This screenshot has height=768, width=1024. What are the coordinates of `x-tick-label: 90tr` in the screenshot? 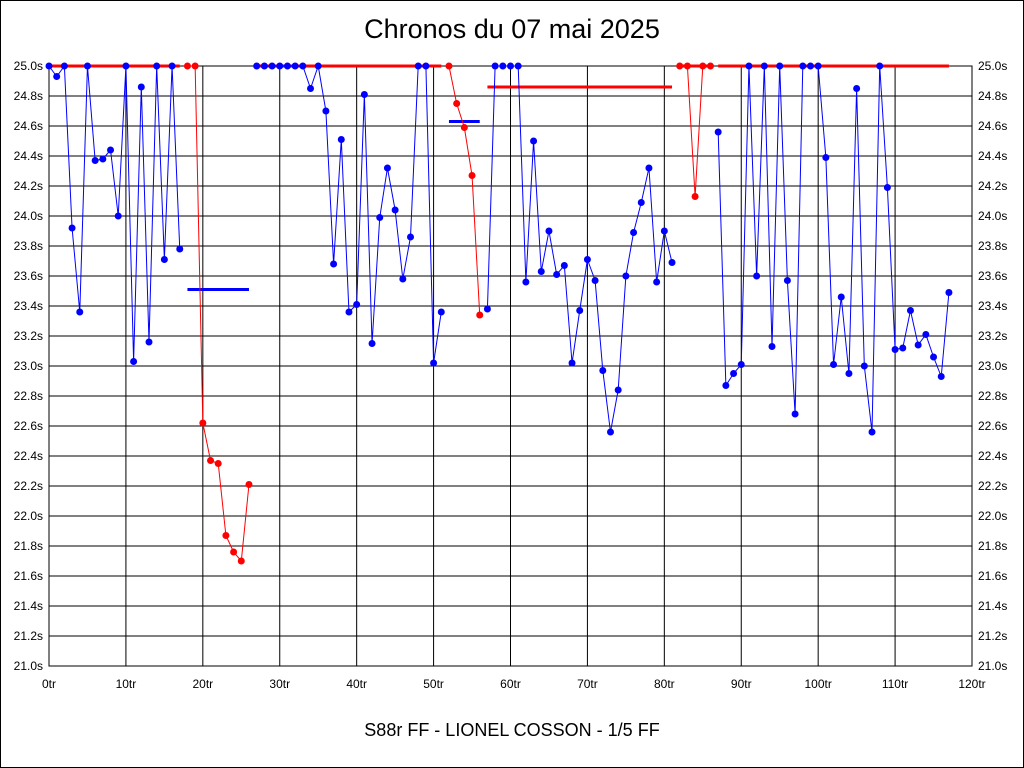 It's located at (741, 684).